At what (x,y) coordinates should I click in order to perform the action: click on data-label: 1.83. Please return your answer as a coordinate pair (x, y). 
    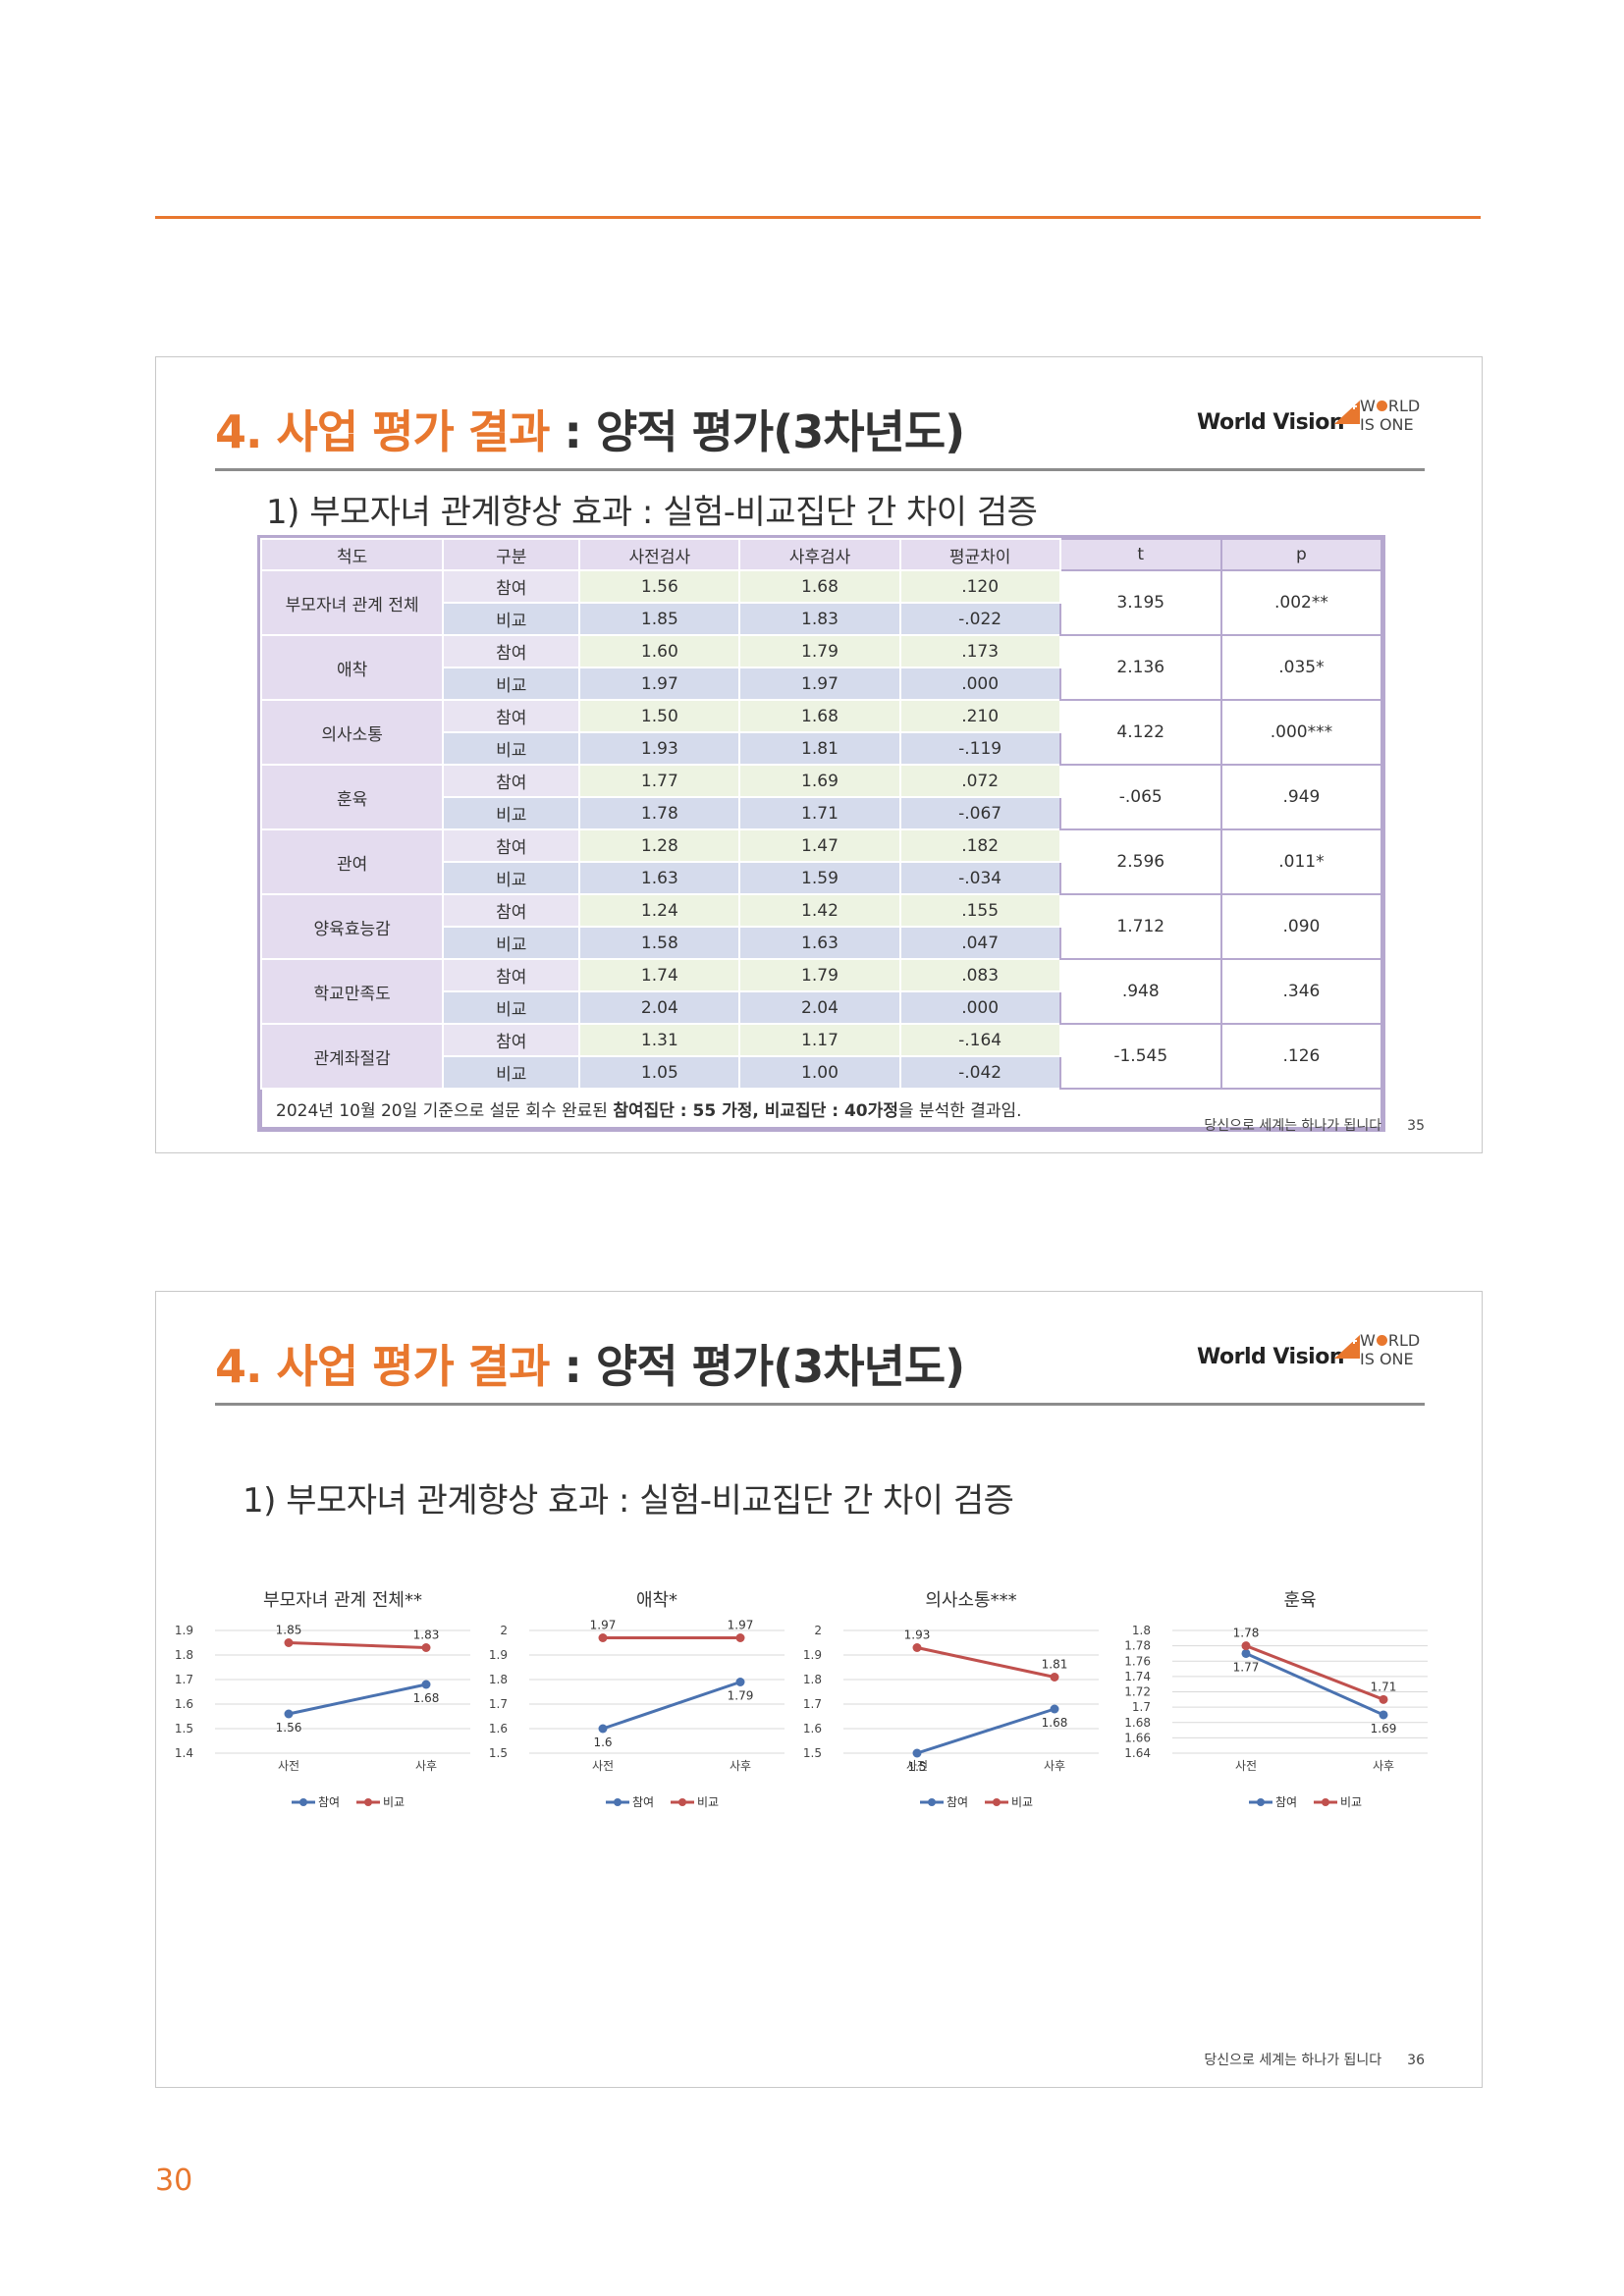
    Looking at the image, I should click on (426, 1635).